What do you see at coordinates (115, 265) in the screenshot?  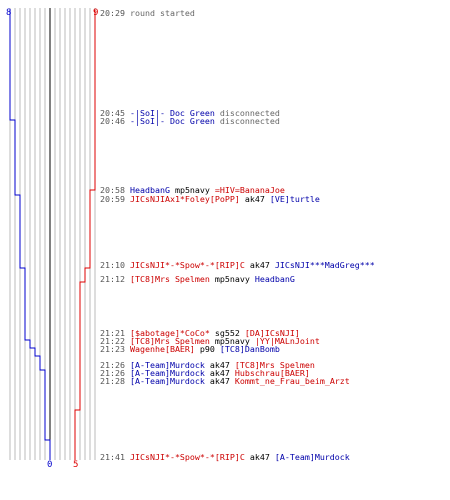 I see `log-timestamp: 21:10` at bounding box center [115, 265].